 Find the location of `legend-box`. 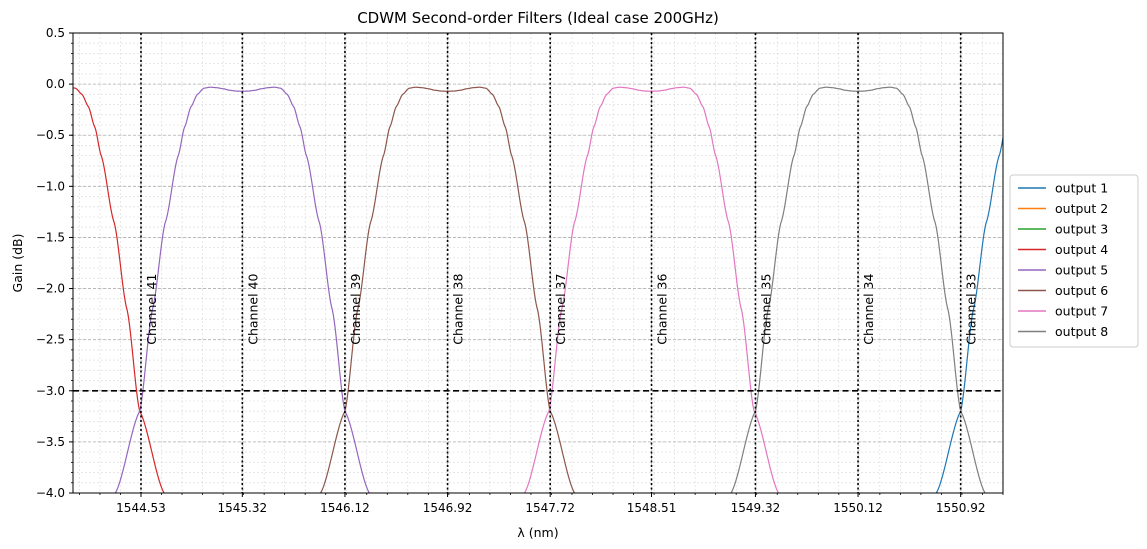

legend-box is located at coordinates (1074, 261).